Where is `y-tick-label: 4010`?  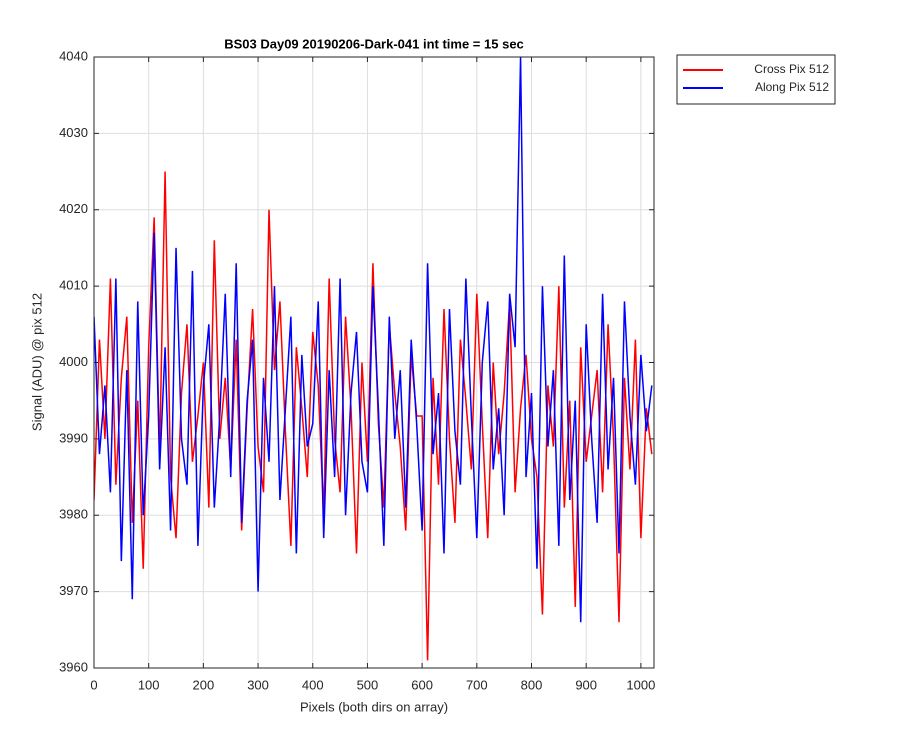 y-tick-label: 4010 is located at coordinates (73, 285).